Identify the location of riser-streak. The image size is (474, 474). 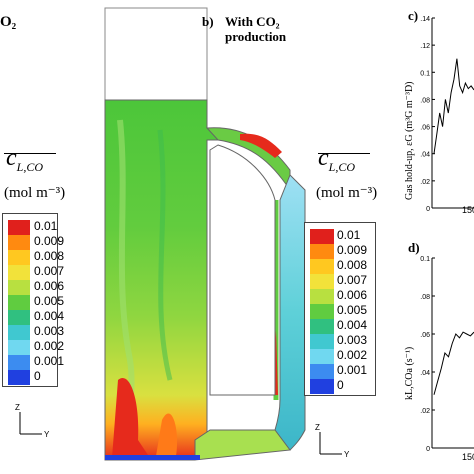
(165, 255).